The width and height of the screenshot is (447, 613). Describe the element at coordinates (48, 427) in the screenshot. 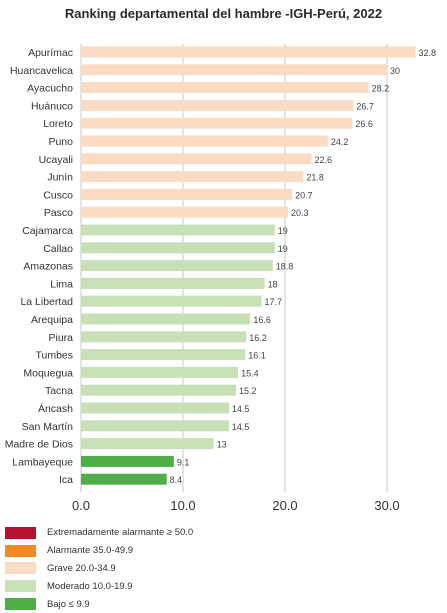

I see `category-label: San Martín` at that location.